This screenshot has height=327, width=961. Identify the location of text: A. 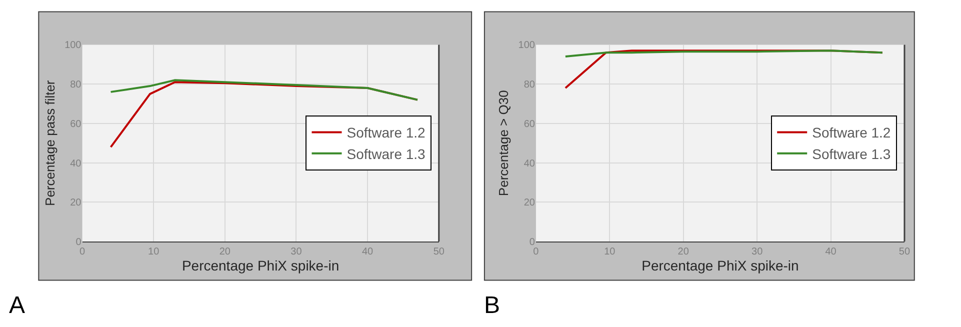
(17, 305).